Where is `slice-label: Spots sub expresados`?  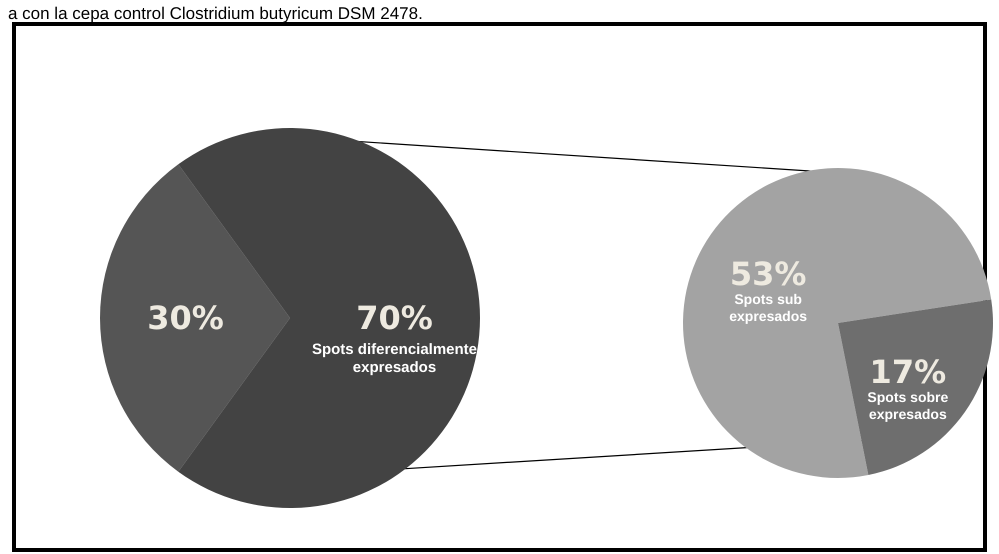
slice-label: Spots sub expresados is located at coordinates (768, 307).